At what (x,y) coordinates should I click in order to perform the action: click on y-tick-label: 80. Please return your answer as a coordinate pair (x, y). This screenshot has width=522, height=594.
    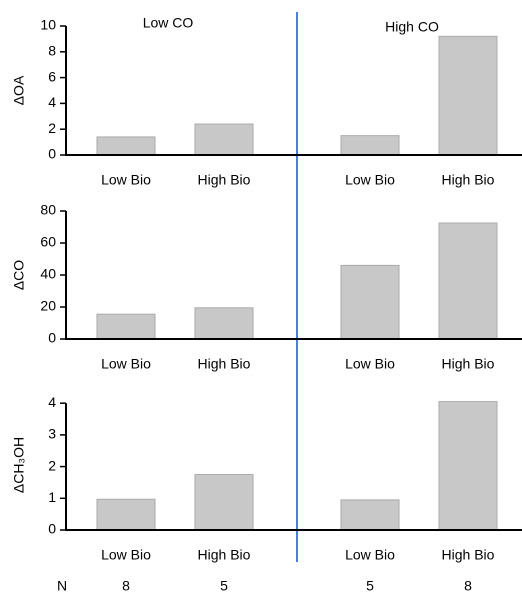
    Looking at the image, I should click on (48, 210).